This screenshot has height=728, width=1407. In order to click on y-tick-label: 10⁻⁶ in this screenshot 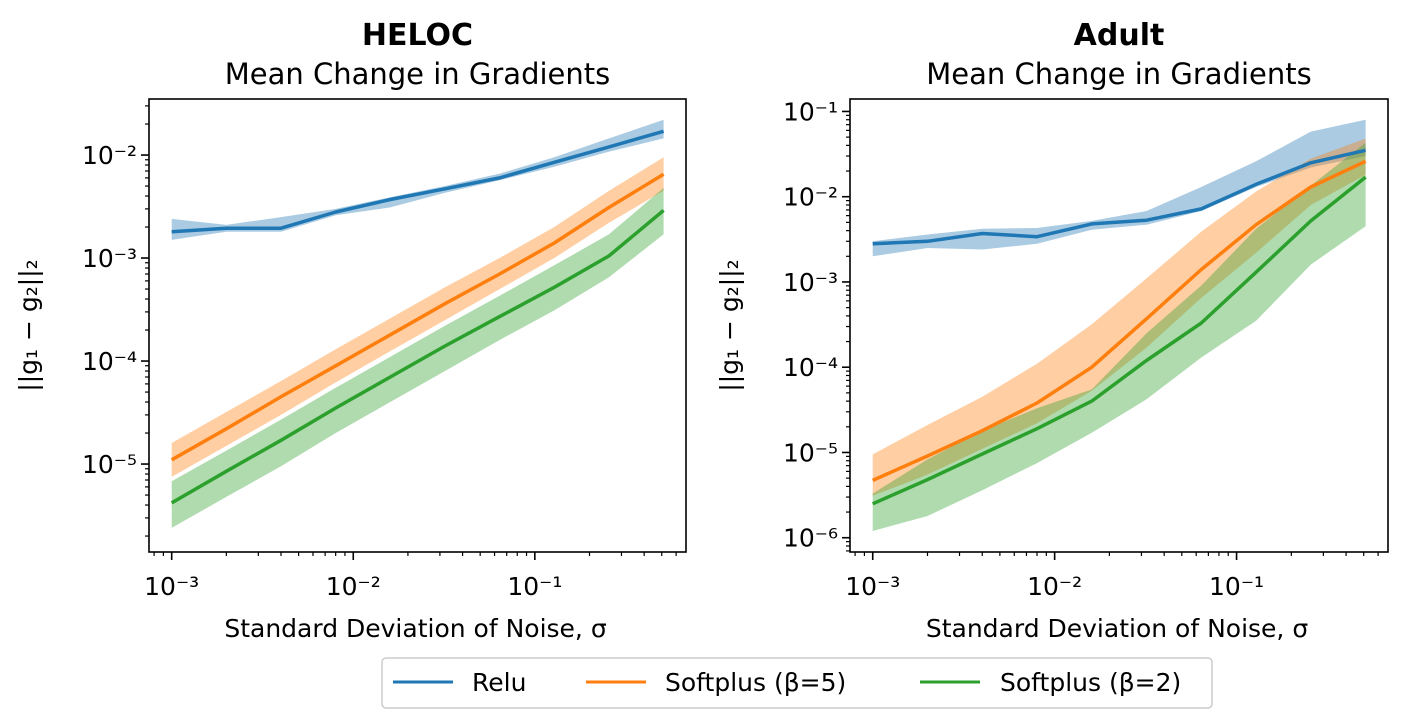, I will do `click(810, 538)`.